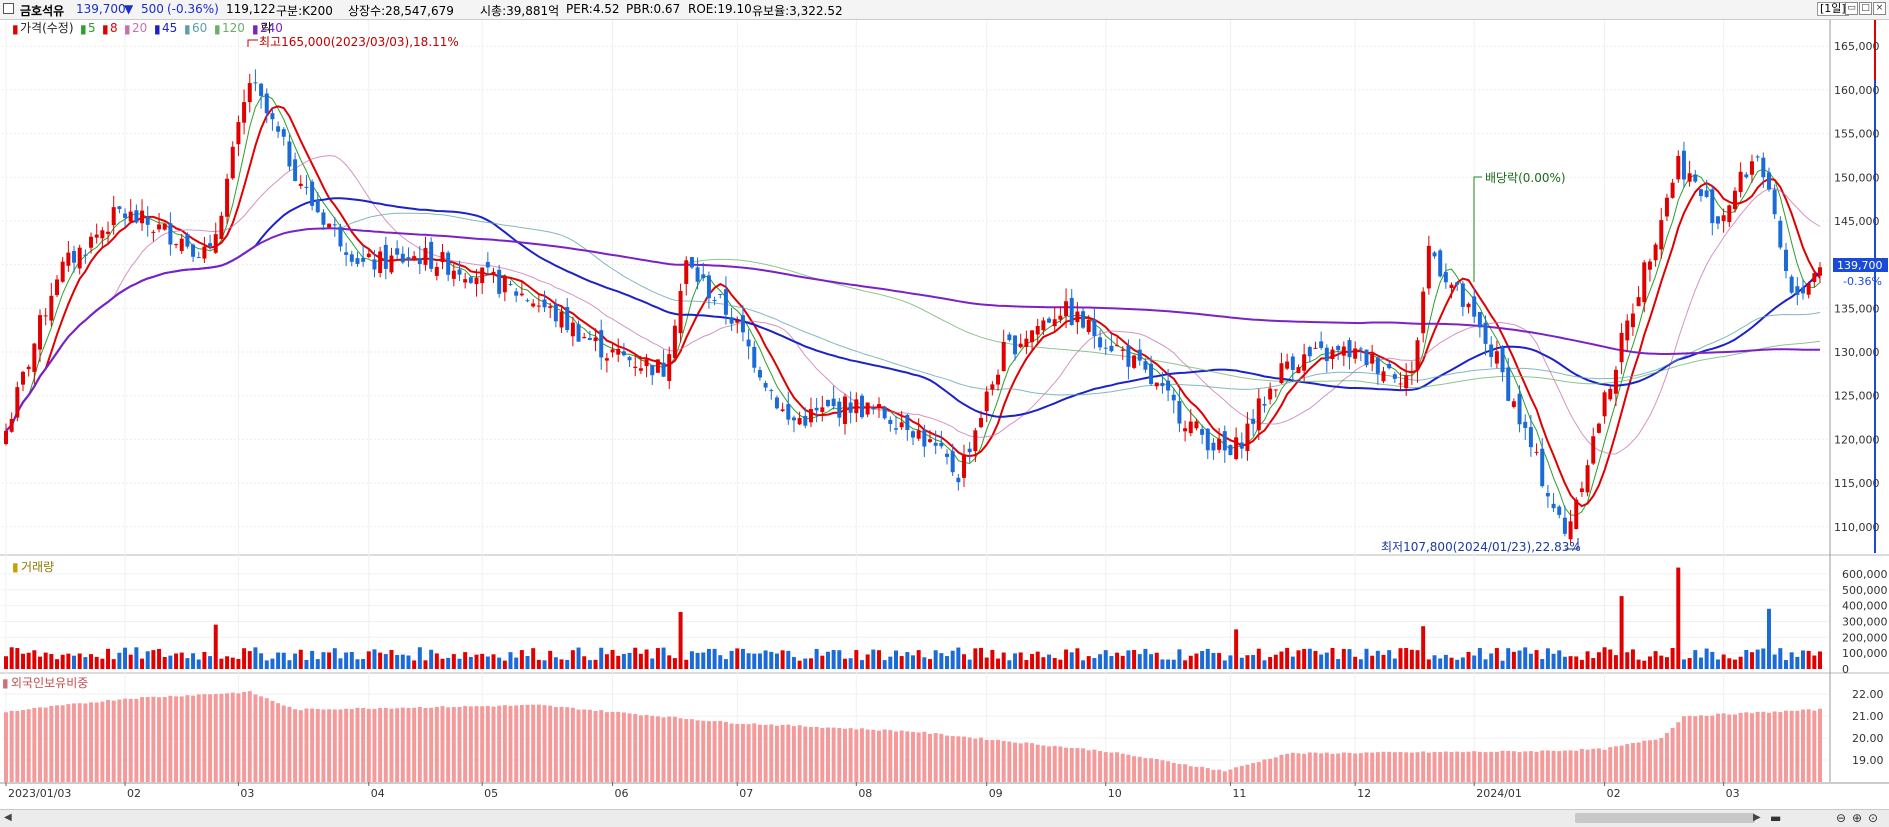  I want to click on zoom-slider-icon: ▬, so click(1776, 818).